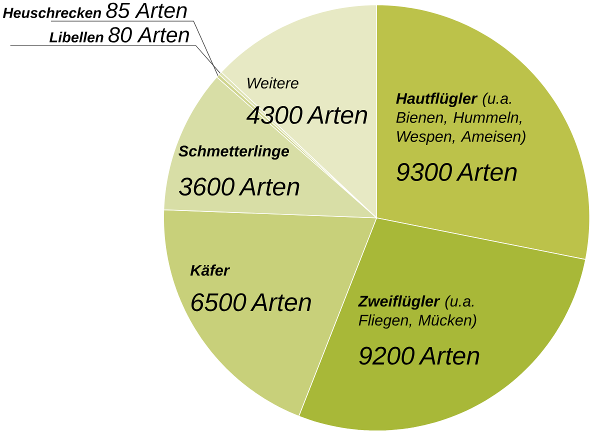 The width and height of the screenshot is (590, 431). I want to click on slice-label: Libellen, so click(76, 37).